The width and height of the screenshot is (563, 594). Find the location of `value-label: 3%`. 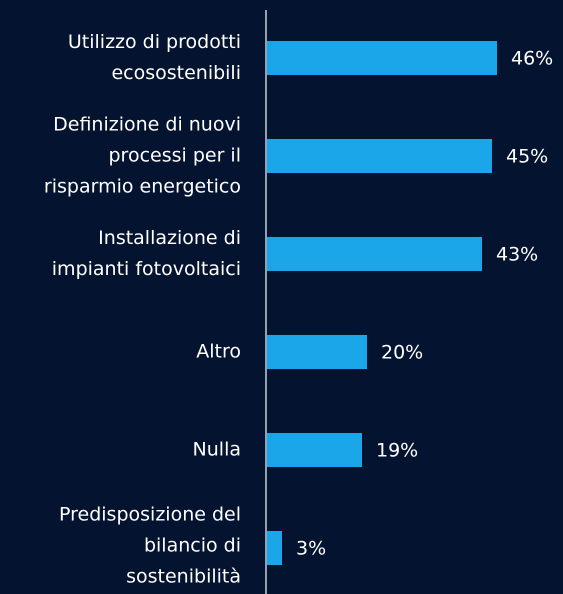

value-label: 3% is located at coordinates (311, 549).